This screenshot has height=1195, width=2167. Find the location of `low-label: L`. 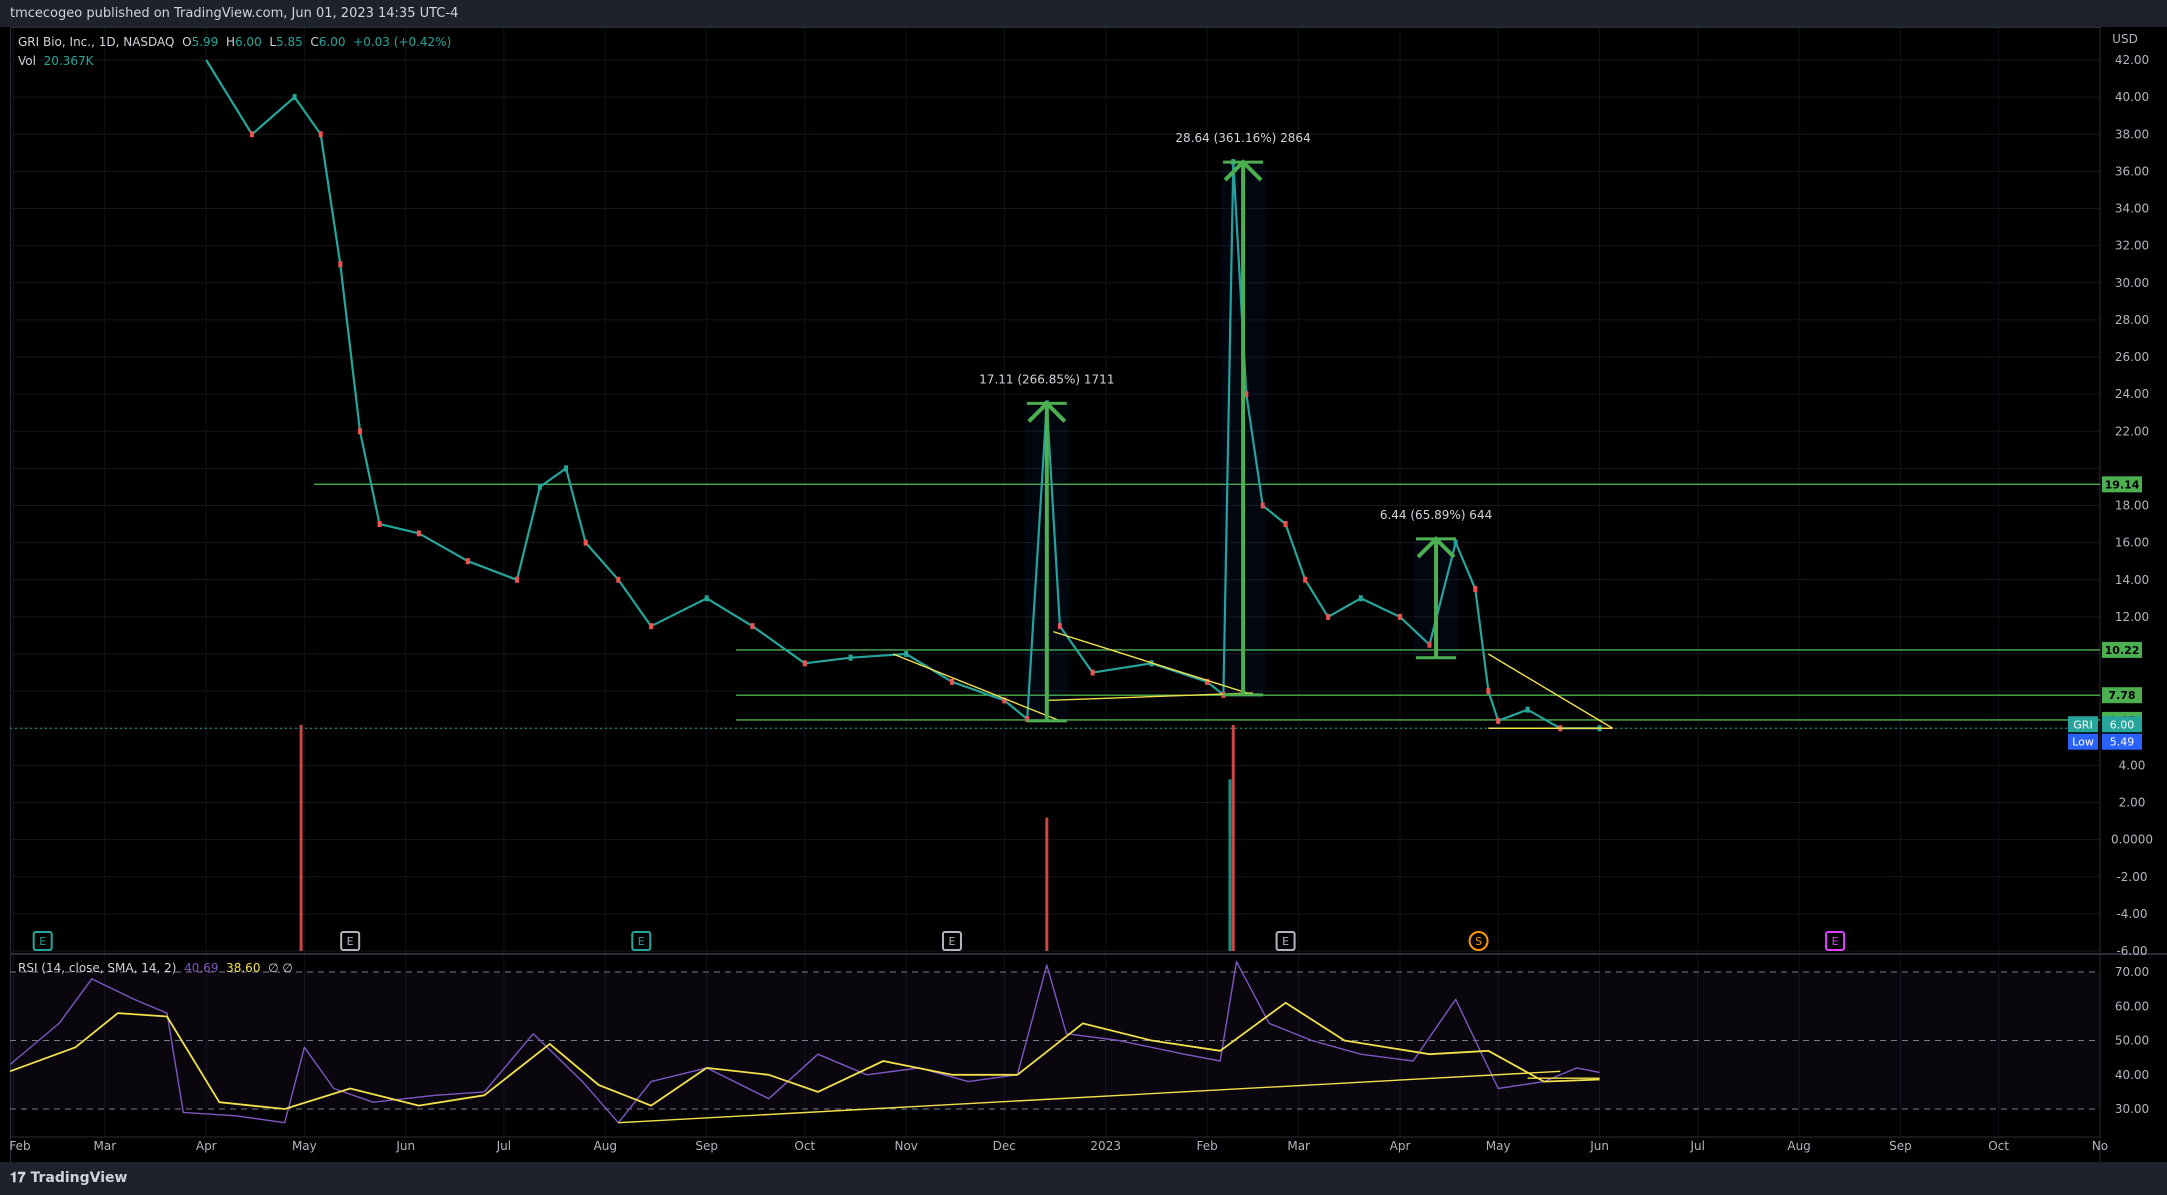

low-label: L is located at coordinates (273, 42).